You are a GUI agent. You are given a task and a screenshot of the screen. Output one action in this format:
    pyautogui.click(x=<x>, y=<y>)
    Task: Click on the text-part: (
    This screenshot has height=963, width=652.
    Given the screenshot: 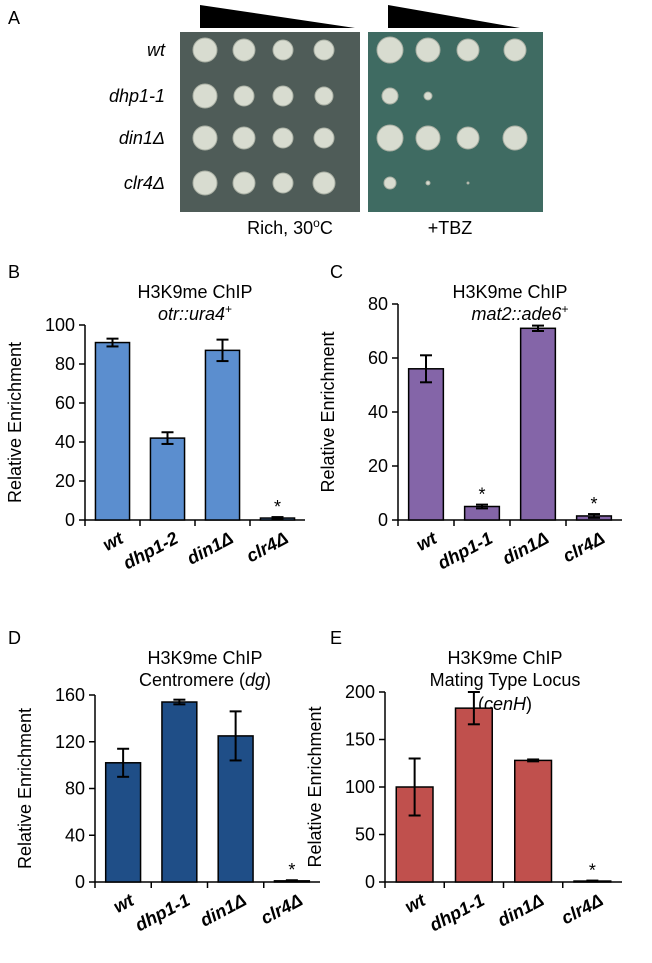 What is the action you would take?
    pyautogui.click(x=481, y=704)
    